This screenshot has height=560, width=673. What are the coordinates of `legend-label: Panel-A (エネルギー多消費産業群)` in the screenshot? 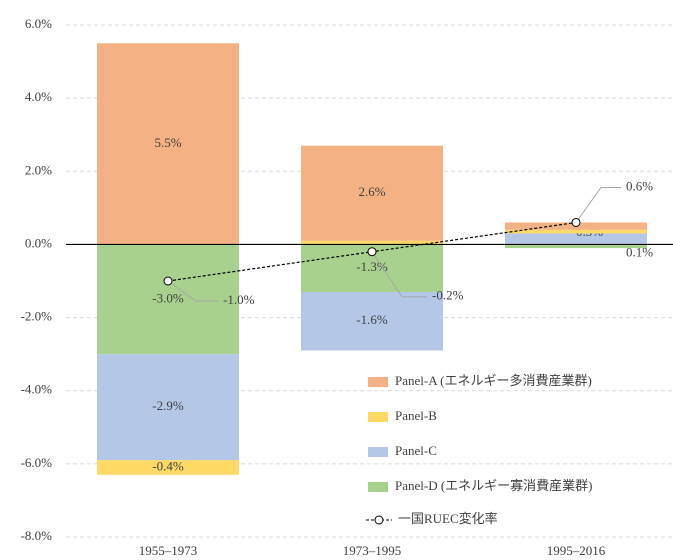 It's located at (493, 380).